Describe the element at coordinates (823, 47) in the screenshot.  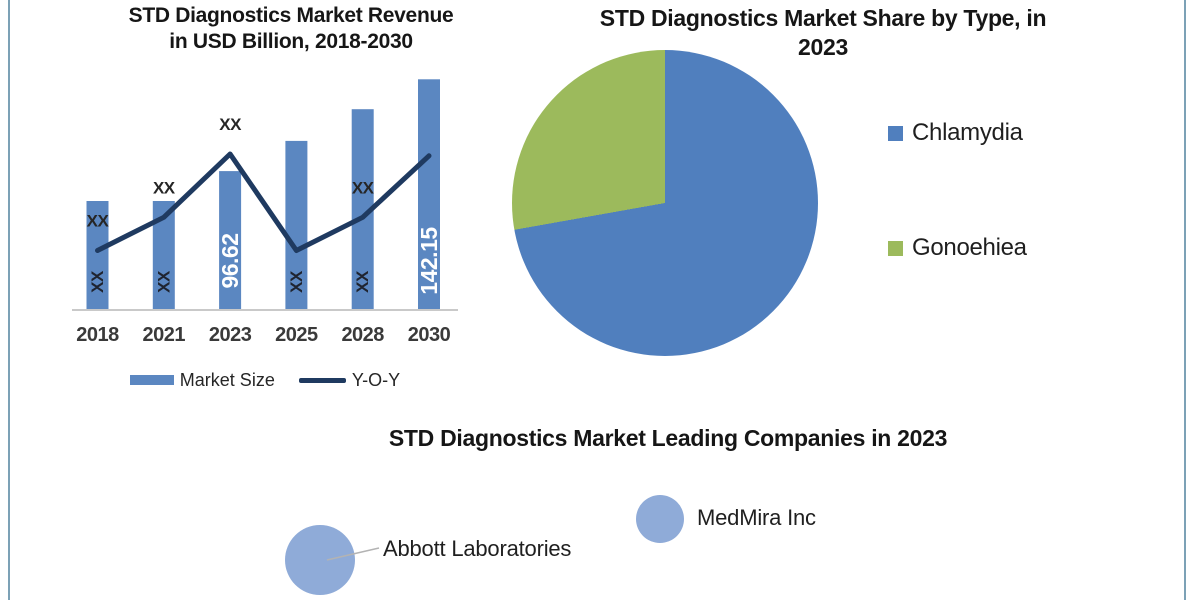
I see `pie-title-line2: 2023` at that location.